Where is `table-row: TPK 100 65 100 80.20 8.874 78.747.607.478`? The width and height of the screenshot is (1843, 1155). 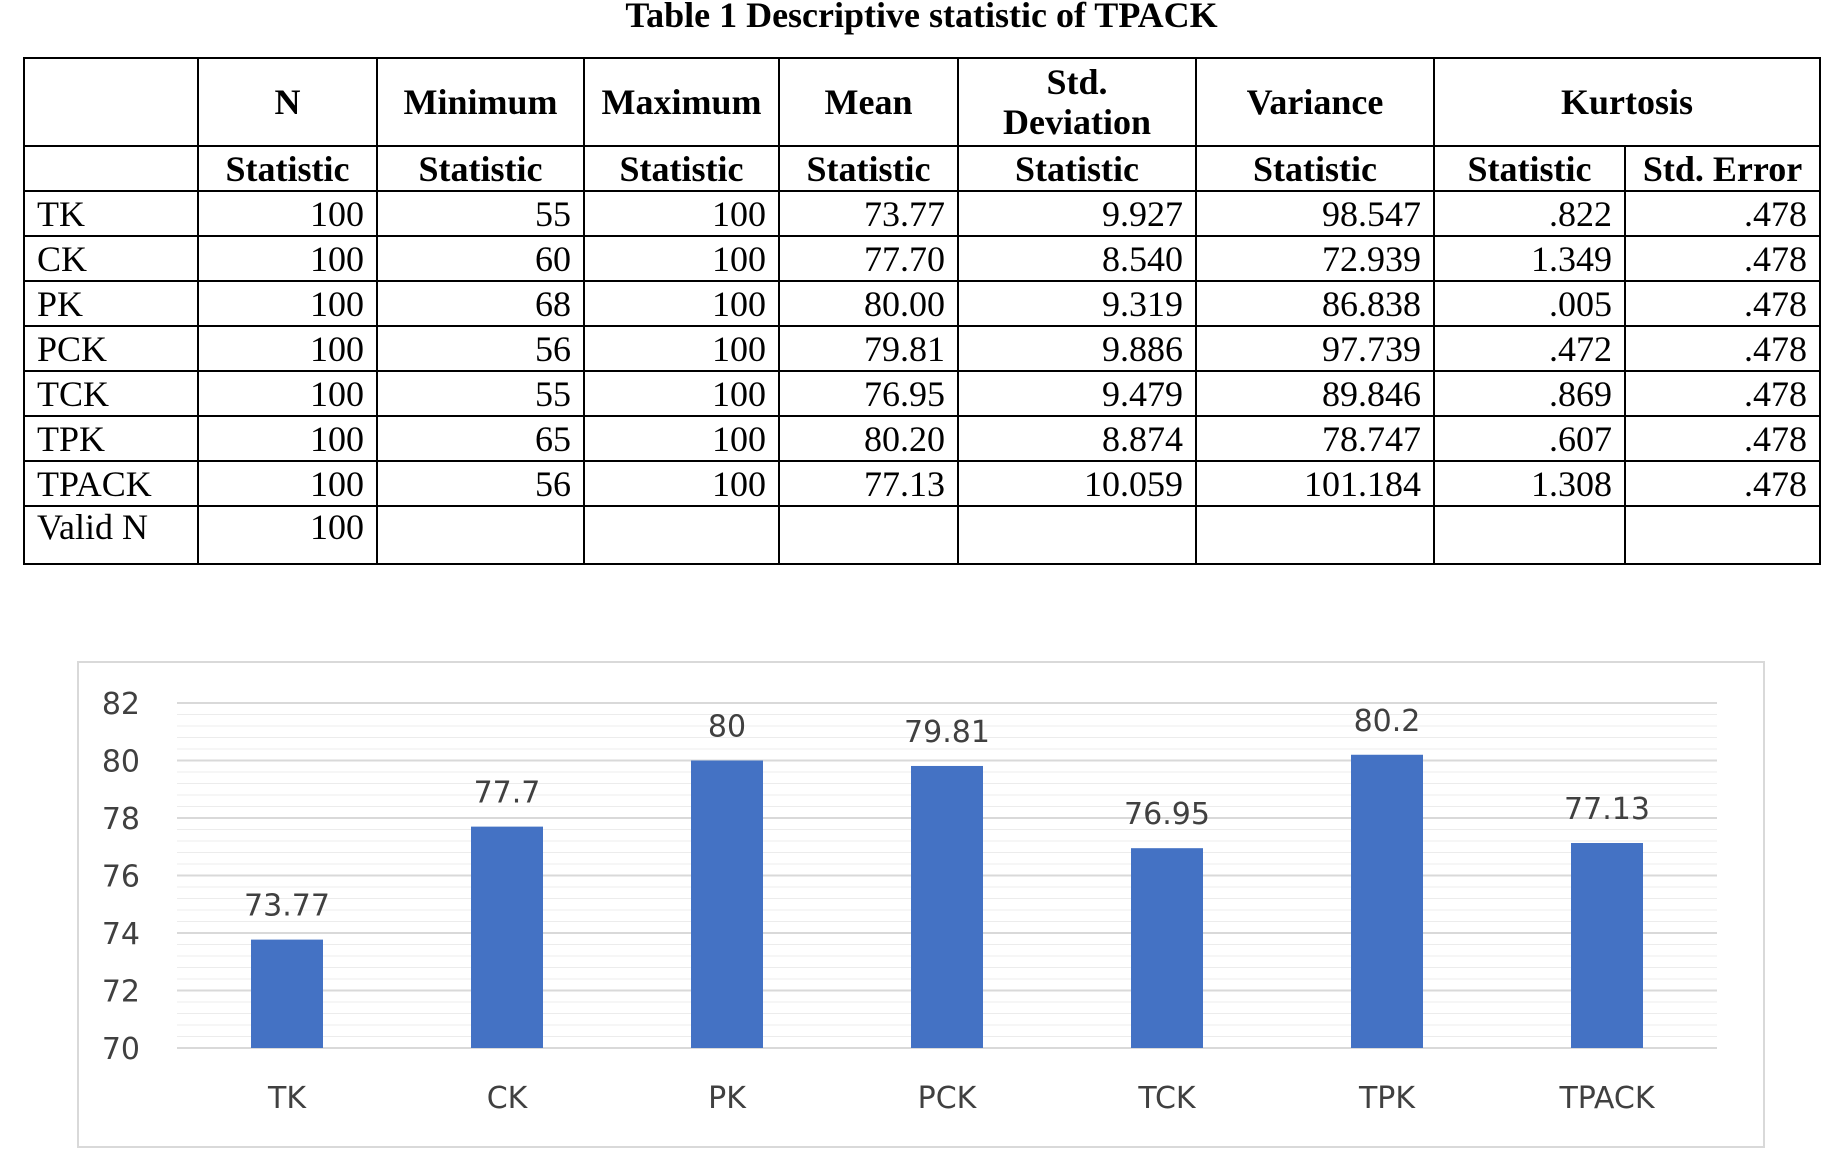 table-row: TPK 100 65 100 80.20 8.874 78.747.607.478 is located at coordinates (922, 438).